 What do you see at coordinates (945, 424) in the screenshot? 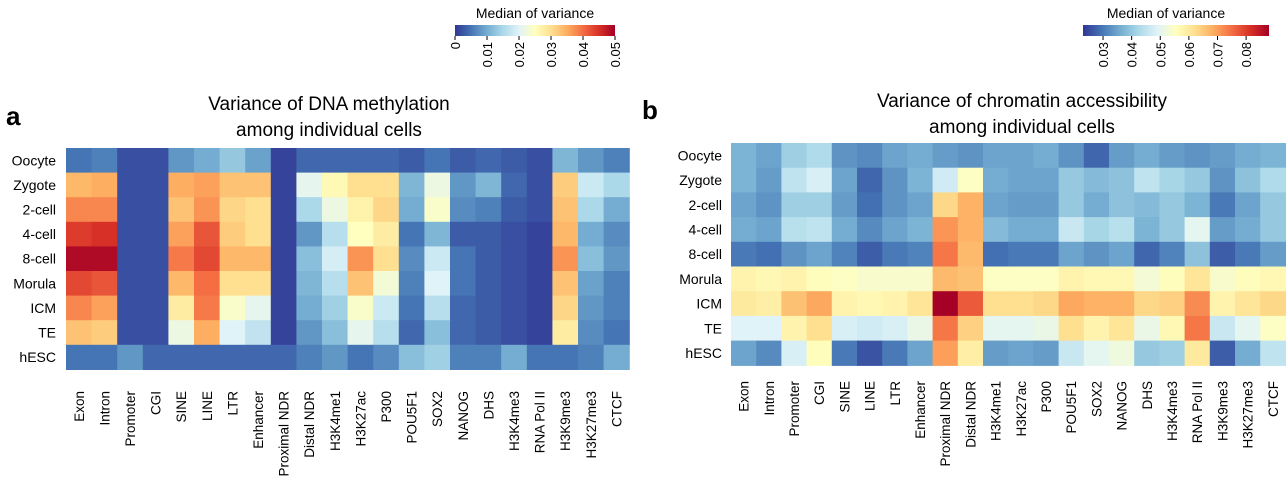
I see `panel-b-column-label: Proximal NDR` at bounding box center [945, 424].